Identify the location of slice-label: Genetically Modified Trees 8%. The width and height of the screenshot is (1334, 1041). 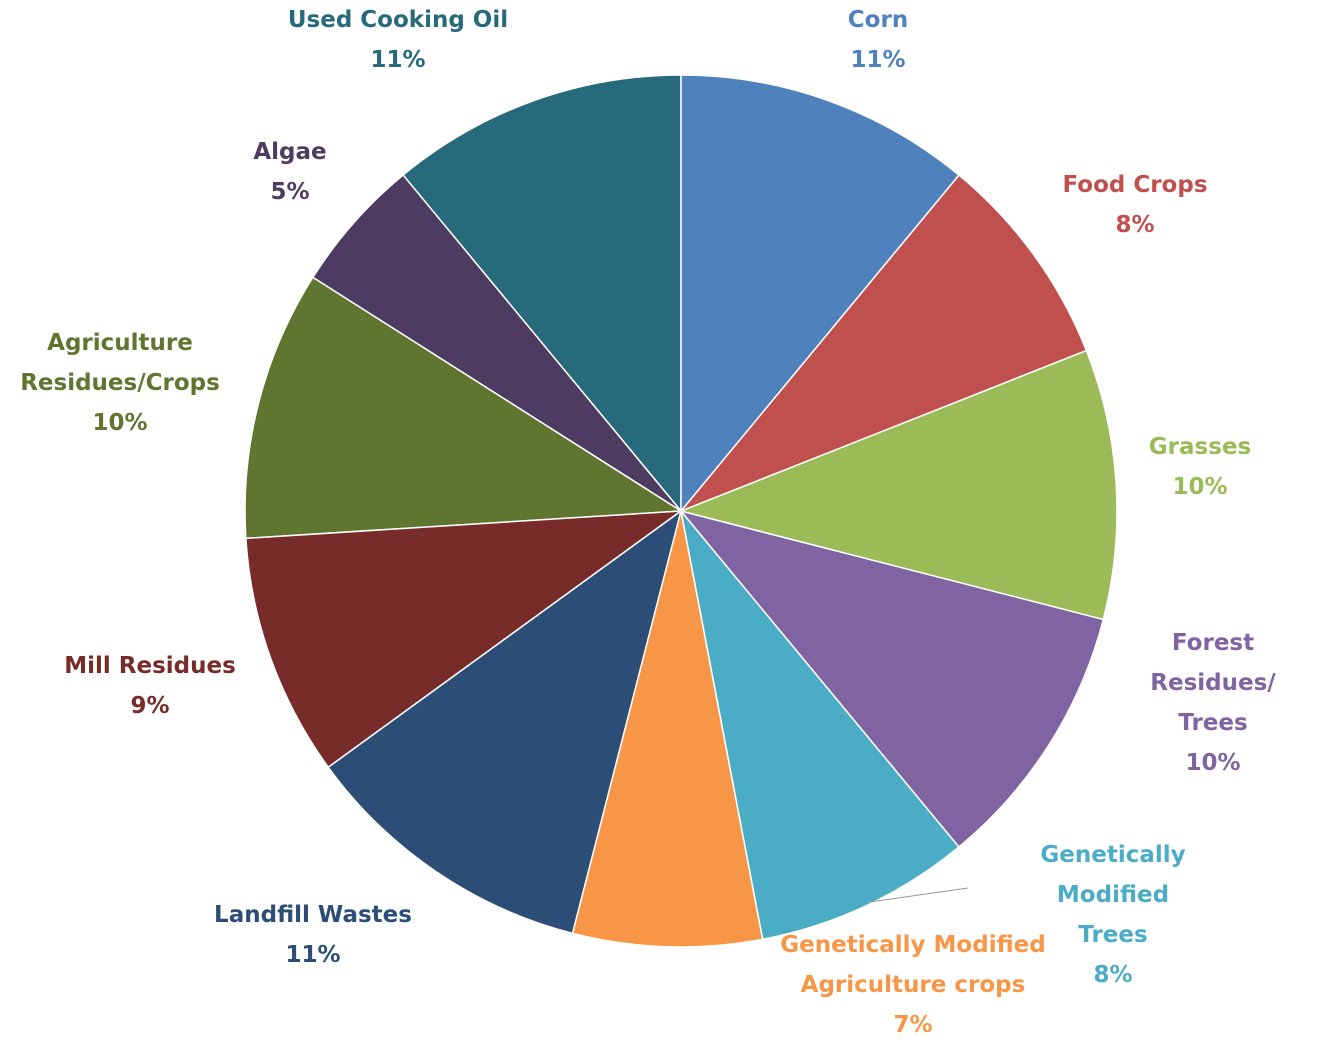
(1113, 915).